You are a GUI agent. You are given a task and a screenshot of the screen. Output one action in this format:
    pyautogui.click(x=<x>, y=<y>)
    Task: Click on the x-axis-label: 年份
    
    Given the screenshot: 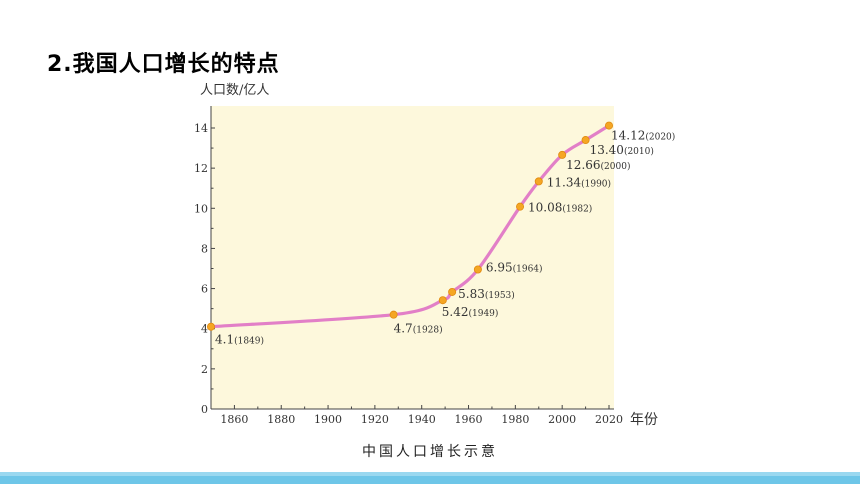 What is the action you would take?
    pyautogui.click(x=644, y=420)
    